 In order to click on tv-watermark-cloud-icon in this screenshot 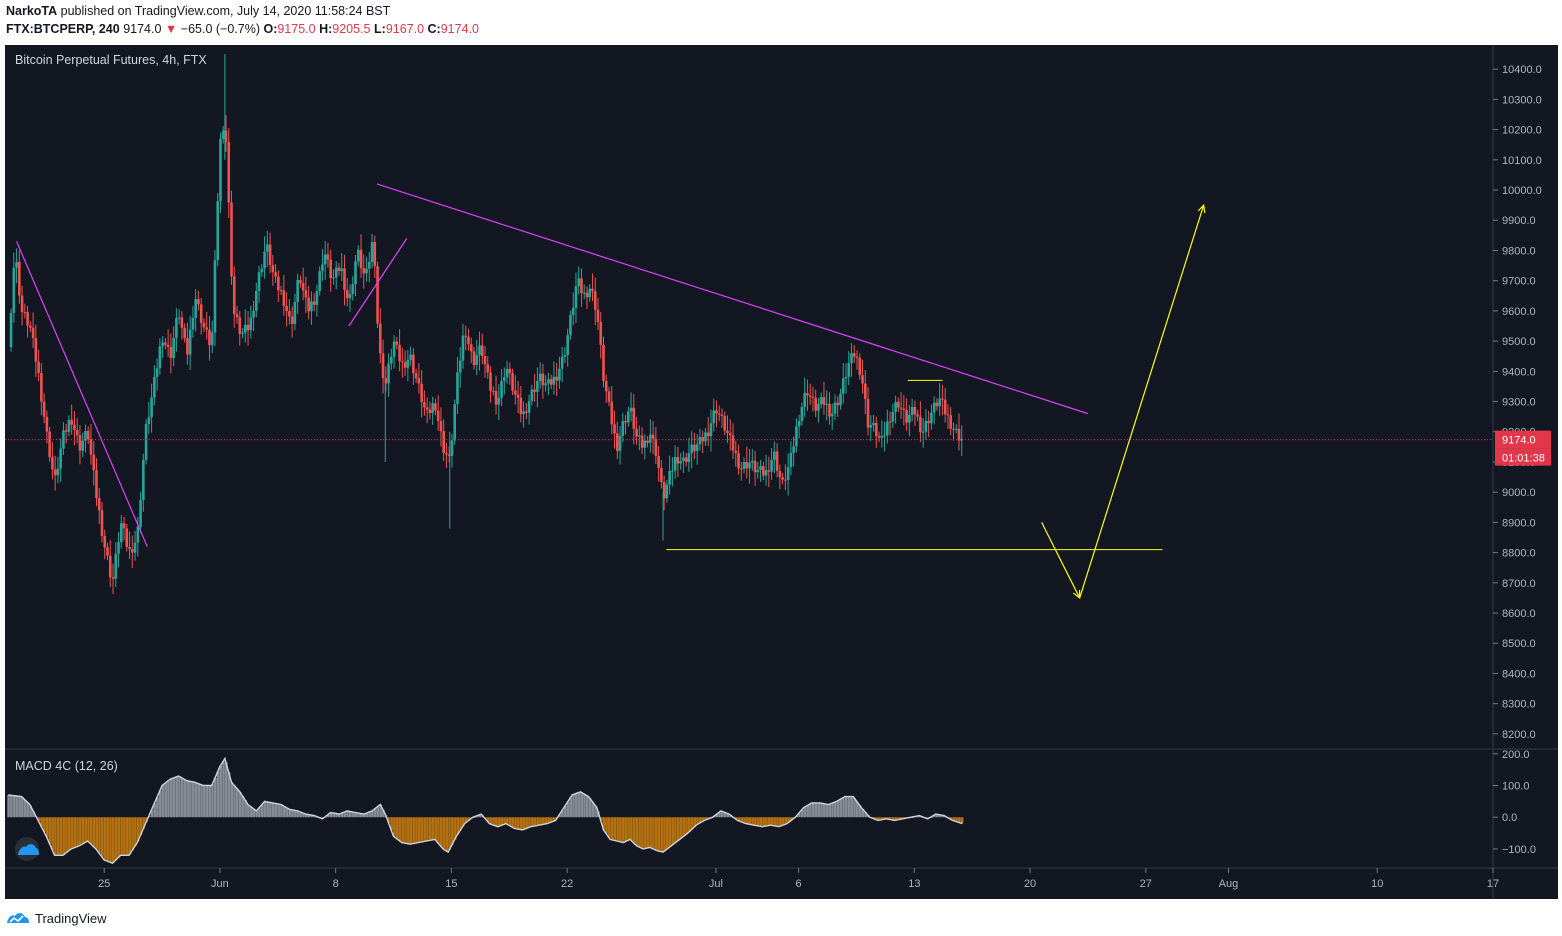, I will do `click(28, 849)`.